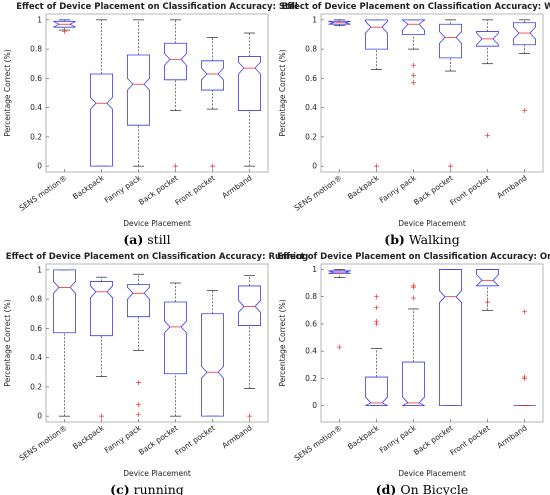 The height and width of the screenshot is (495, 550). I want to click on caption: (c) running, so click(147, 488).